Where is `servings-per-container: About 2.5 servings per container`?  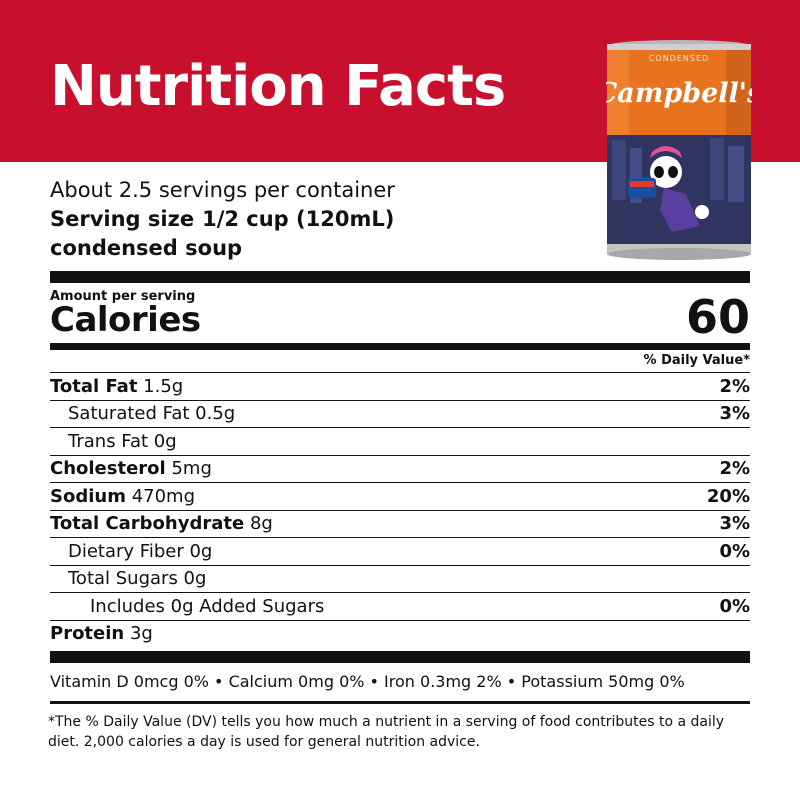
servings-per-container: About 2.5 servings per container is located at coordinates (222, 190).